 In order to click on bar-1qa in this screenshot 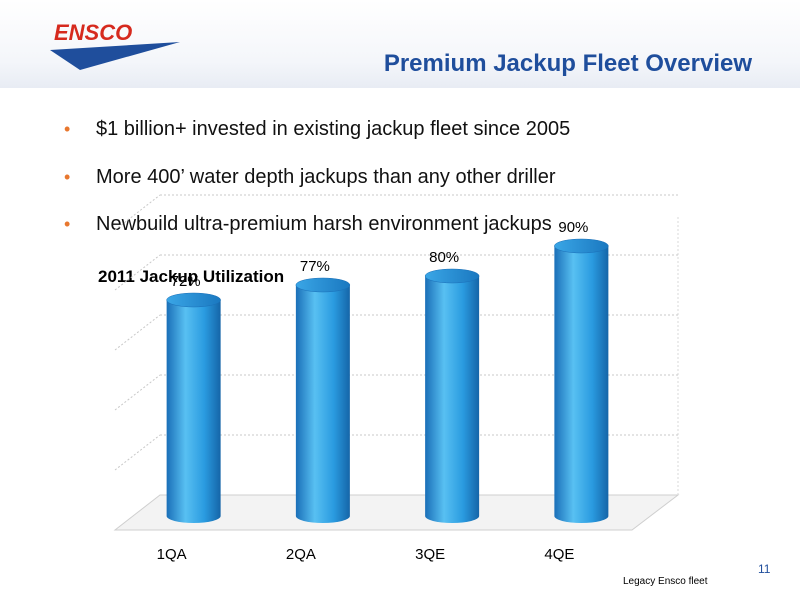, I will do `click(193, 407)`.